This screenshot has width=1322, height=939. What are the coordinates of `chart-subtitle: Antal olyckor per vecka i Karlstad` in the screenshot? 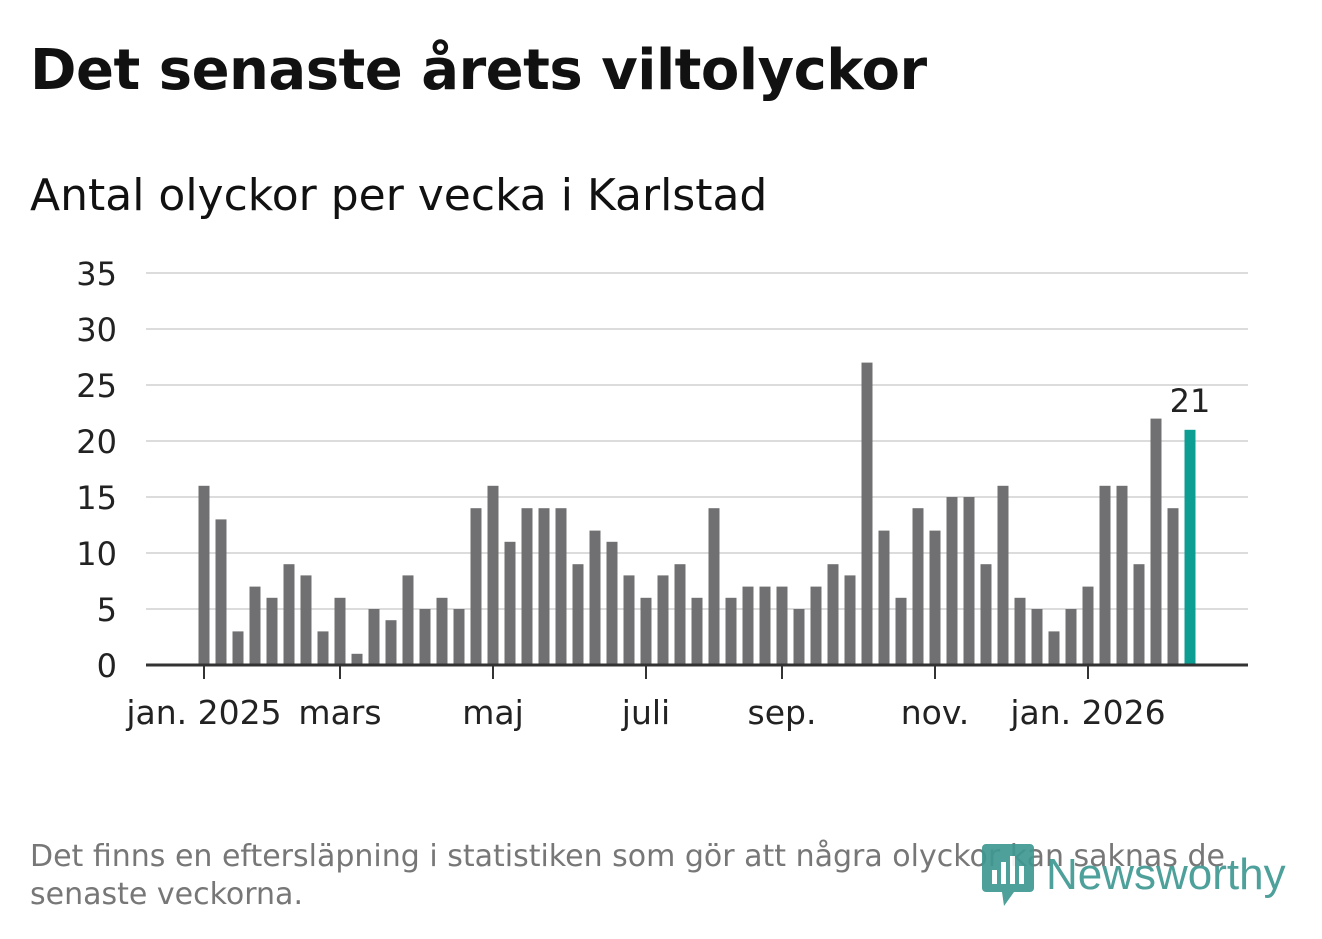 It's located at (399, 195).